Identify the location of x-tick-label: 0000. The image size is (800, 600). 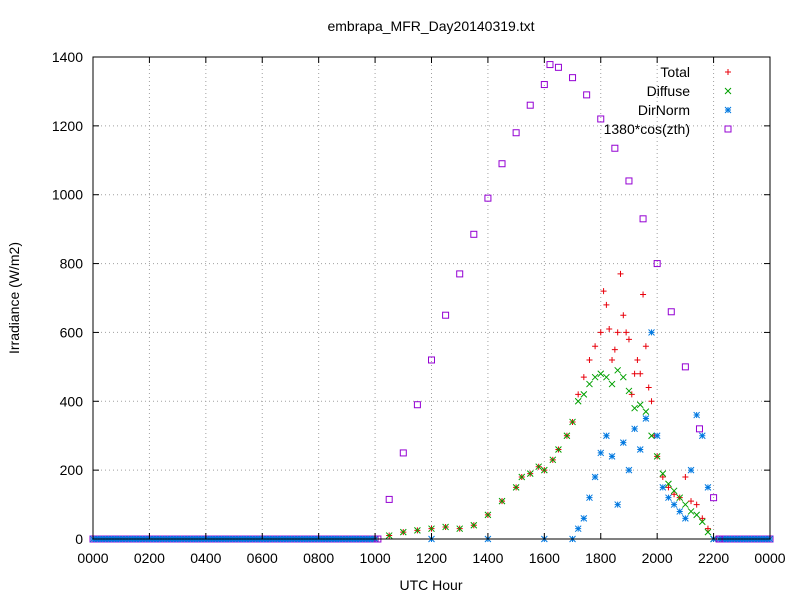
(92, 558).